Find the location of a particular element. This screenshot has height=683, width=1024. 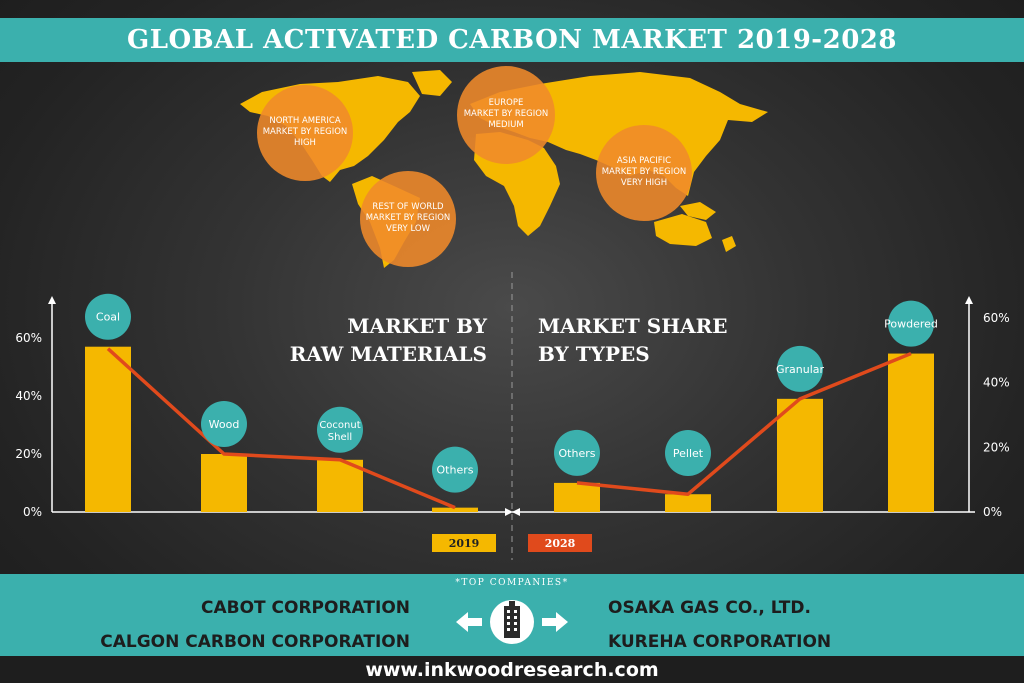

chart-title-line: MARKET SHARE is located at coordinates (632, 326).